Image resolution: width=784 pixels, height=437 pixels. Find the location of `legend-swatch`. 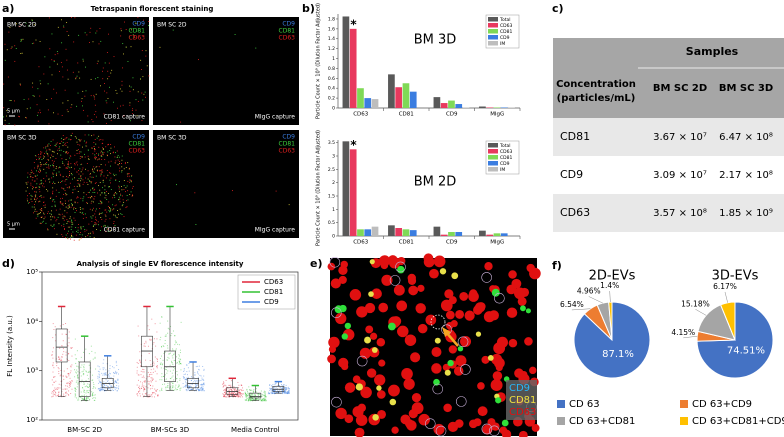

legend-swatch is located at coordinates (493, 169).